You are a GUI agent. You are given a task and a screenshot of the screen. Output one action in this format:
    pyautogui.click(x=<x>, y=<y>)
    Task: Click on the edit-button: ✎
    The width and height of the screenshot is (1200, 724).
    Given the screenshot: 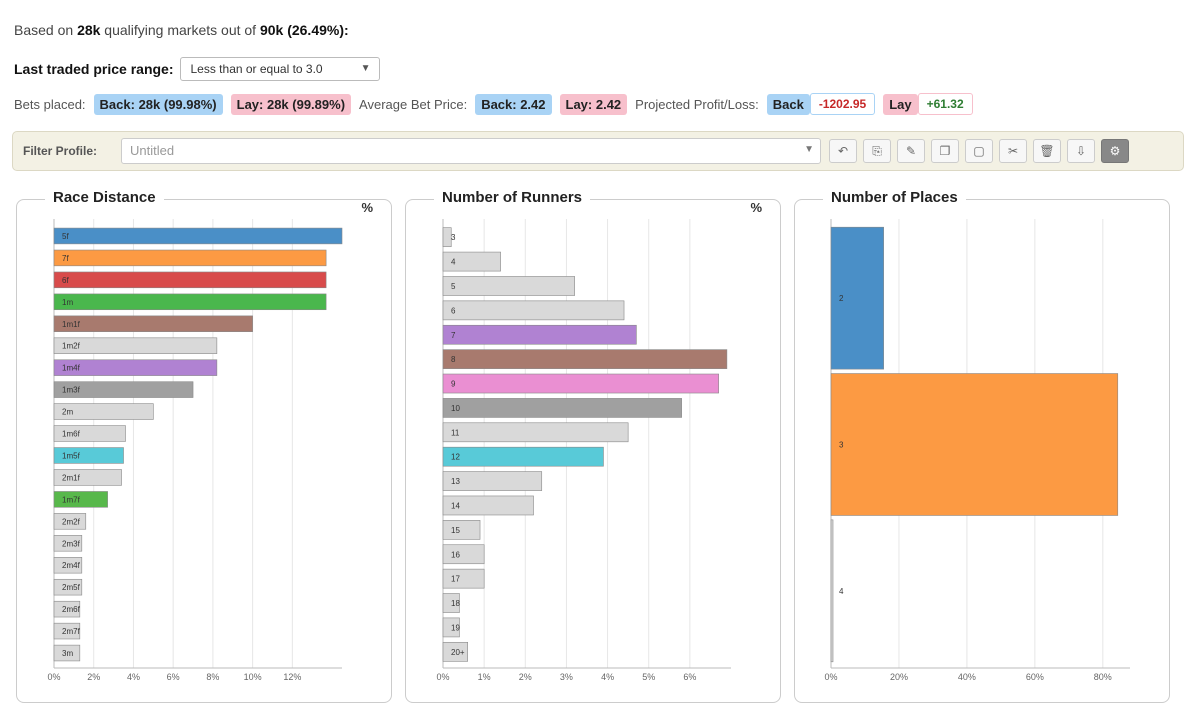 What is the action you would take?
    pyautogui.click(x=911, y=151)
    